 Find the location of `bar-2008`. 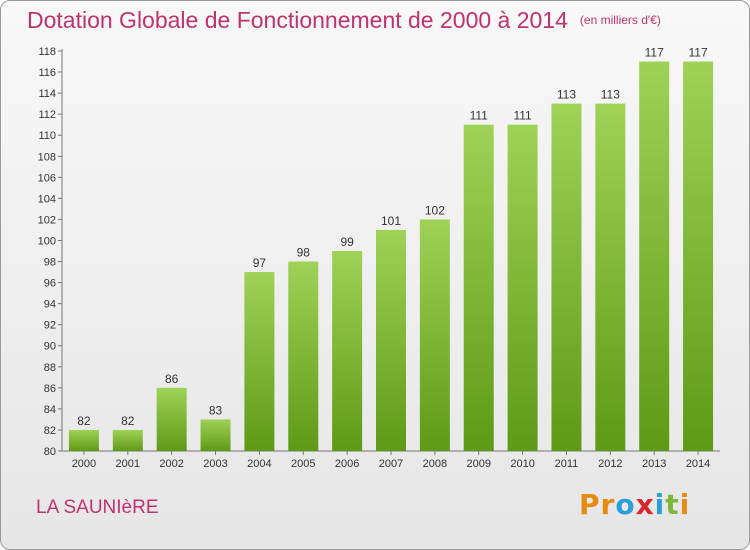

bar-2008 is located at coordinates (434, 335).